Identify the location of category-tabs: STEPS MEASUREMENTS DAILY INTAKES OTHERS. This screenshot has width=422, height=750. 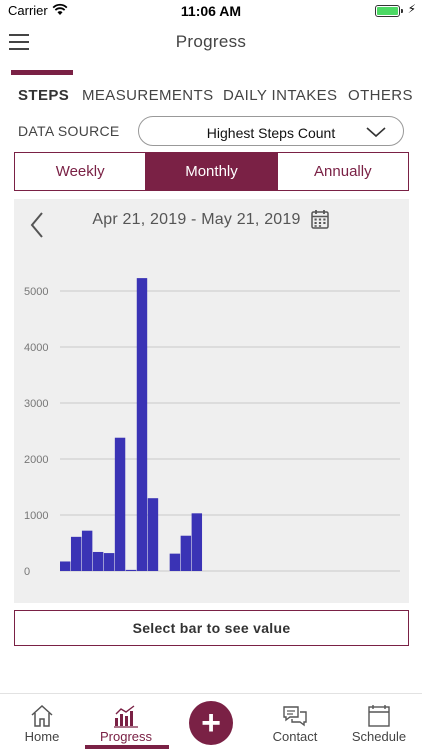
(211, 92).